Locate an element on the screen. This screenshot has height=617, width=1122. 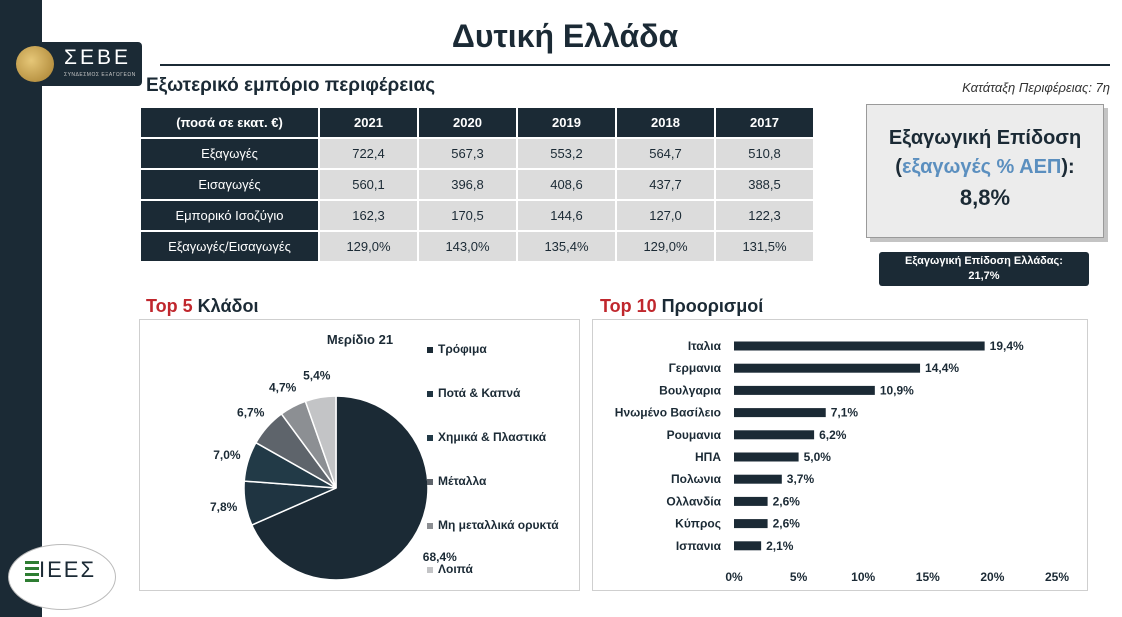
legend-item: Μέταλλα is located at coordinates (456, 481).